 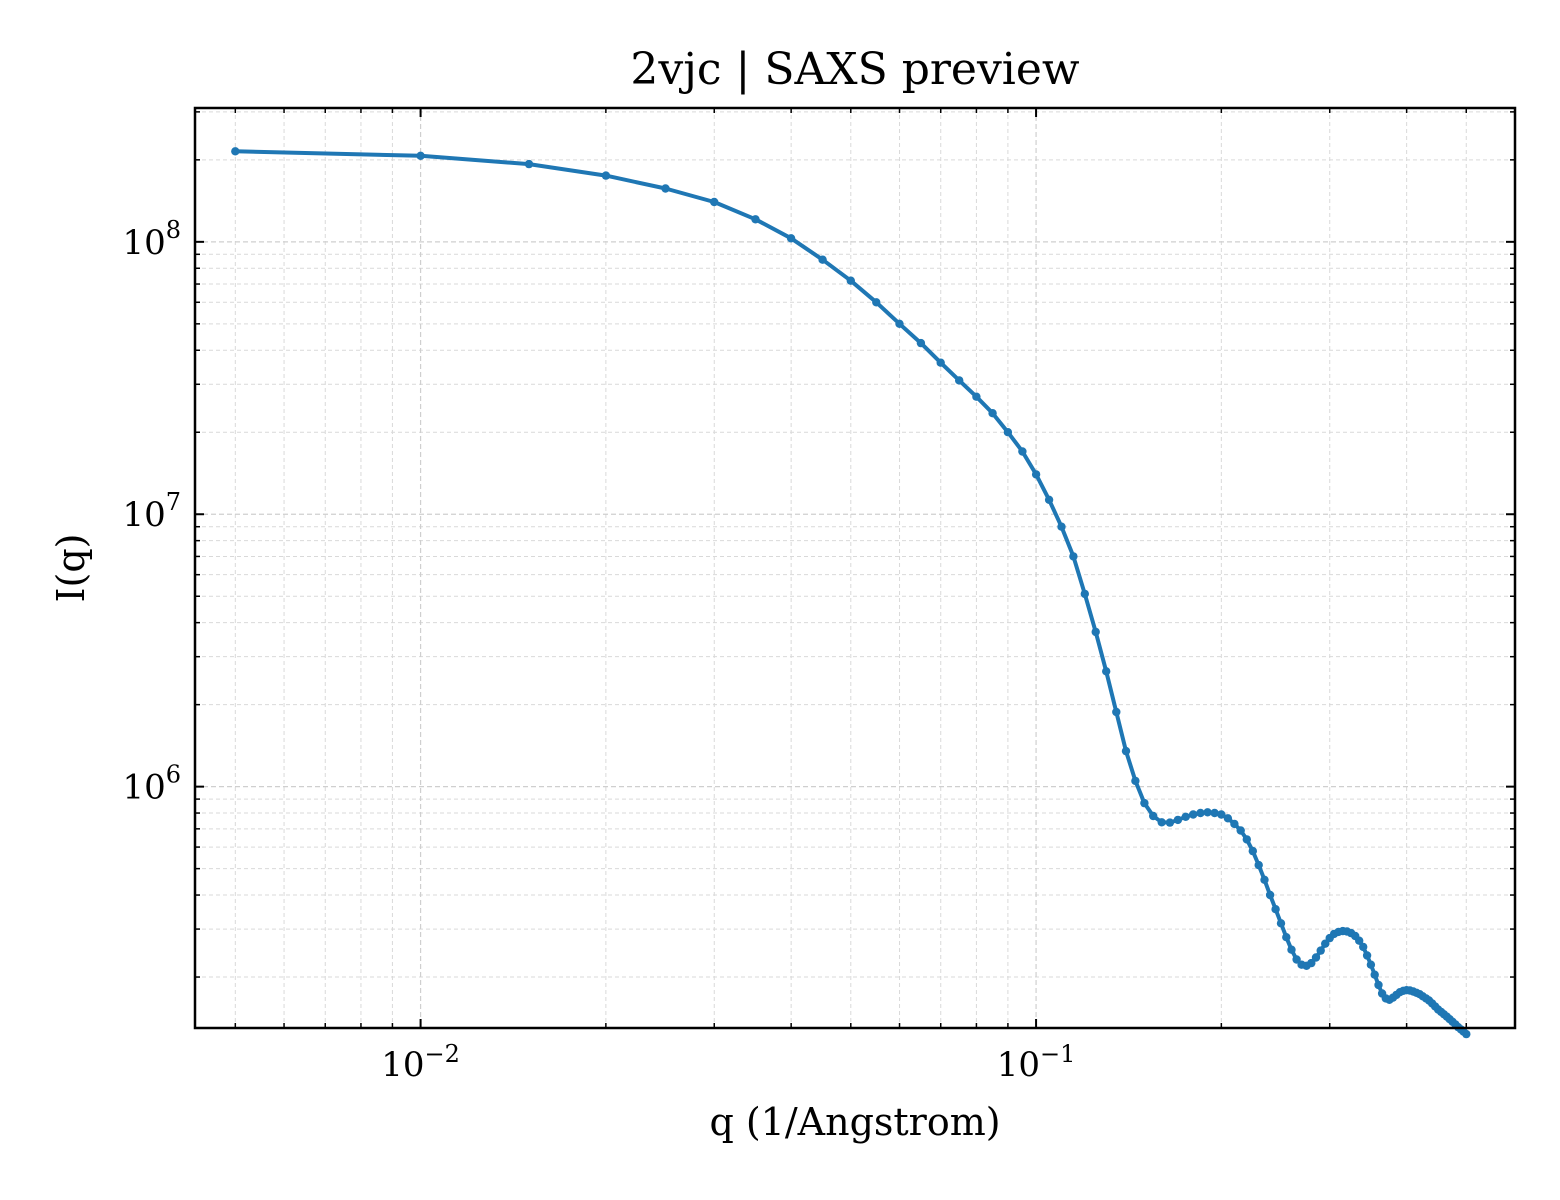 What do you see at coordinates (854, 1122) in the screenshot?
I see `x-axis-label: q (1/Angstrom)` at bounding box center [854, 1122].